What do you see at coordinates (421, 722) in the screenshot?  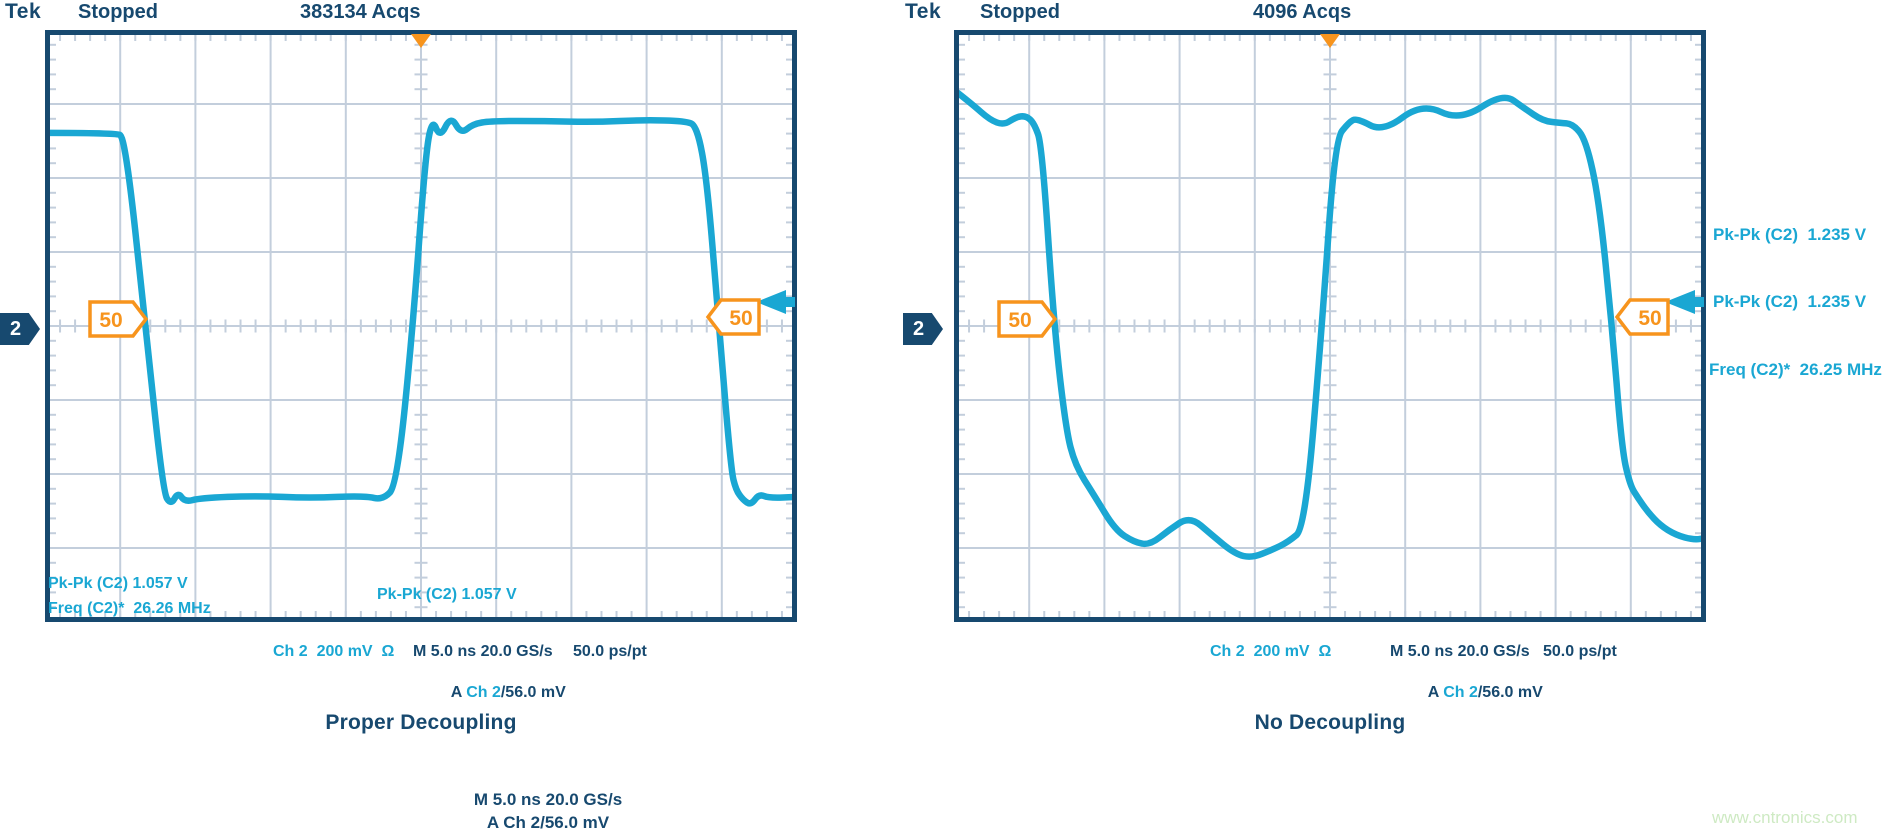 I see `caption-proper-decoupling: Proper Decoupling` at bounding box center [421, 722].